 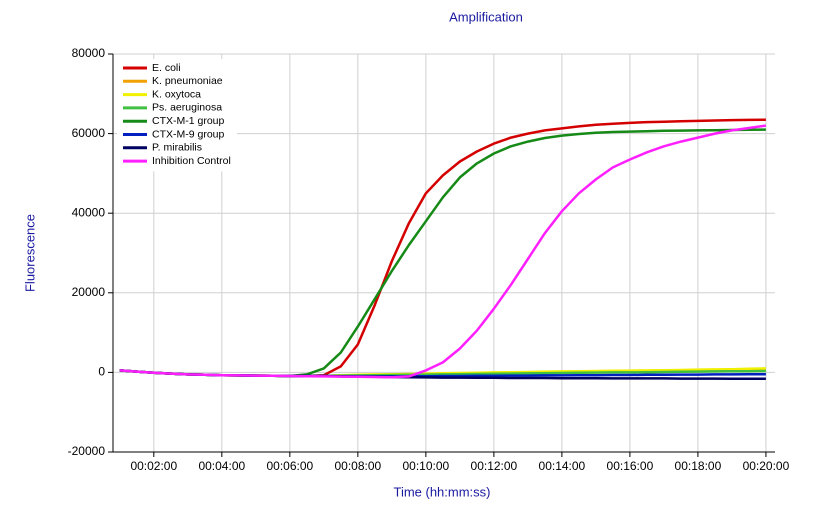 What do you see at coordinates (187, 81) in the screenshot?
I see `legend-label: K. pneumoniae` at bounding box center [187, 81].